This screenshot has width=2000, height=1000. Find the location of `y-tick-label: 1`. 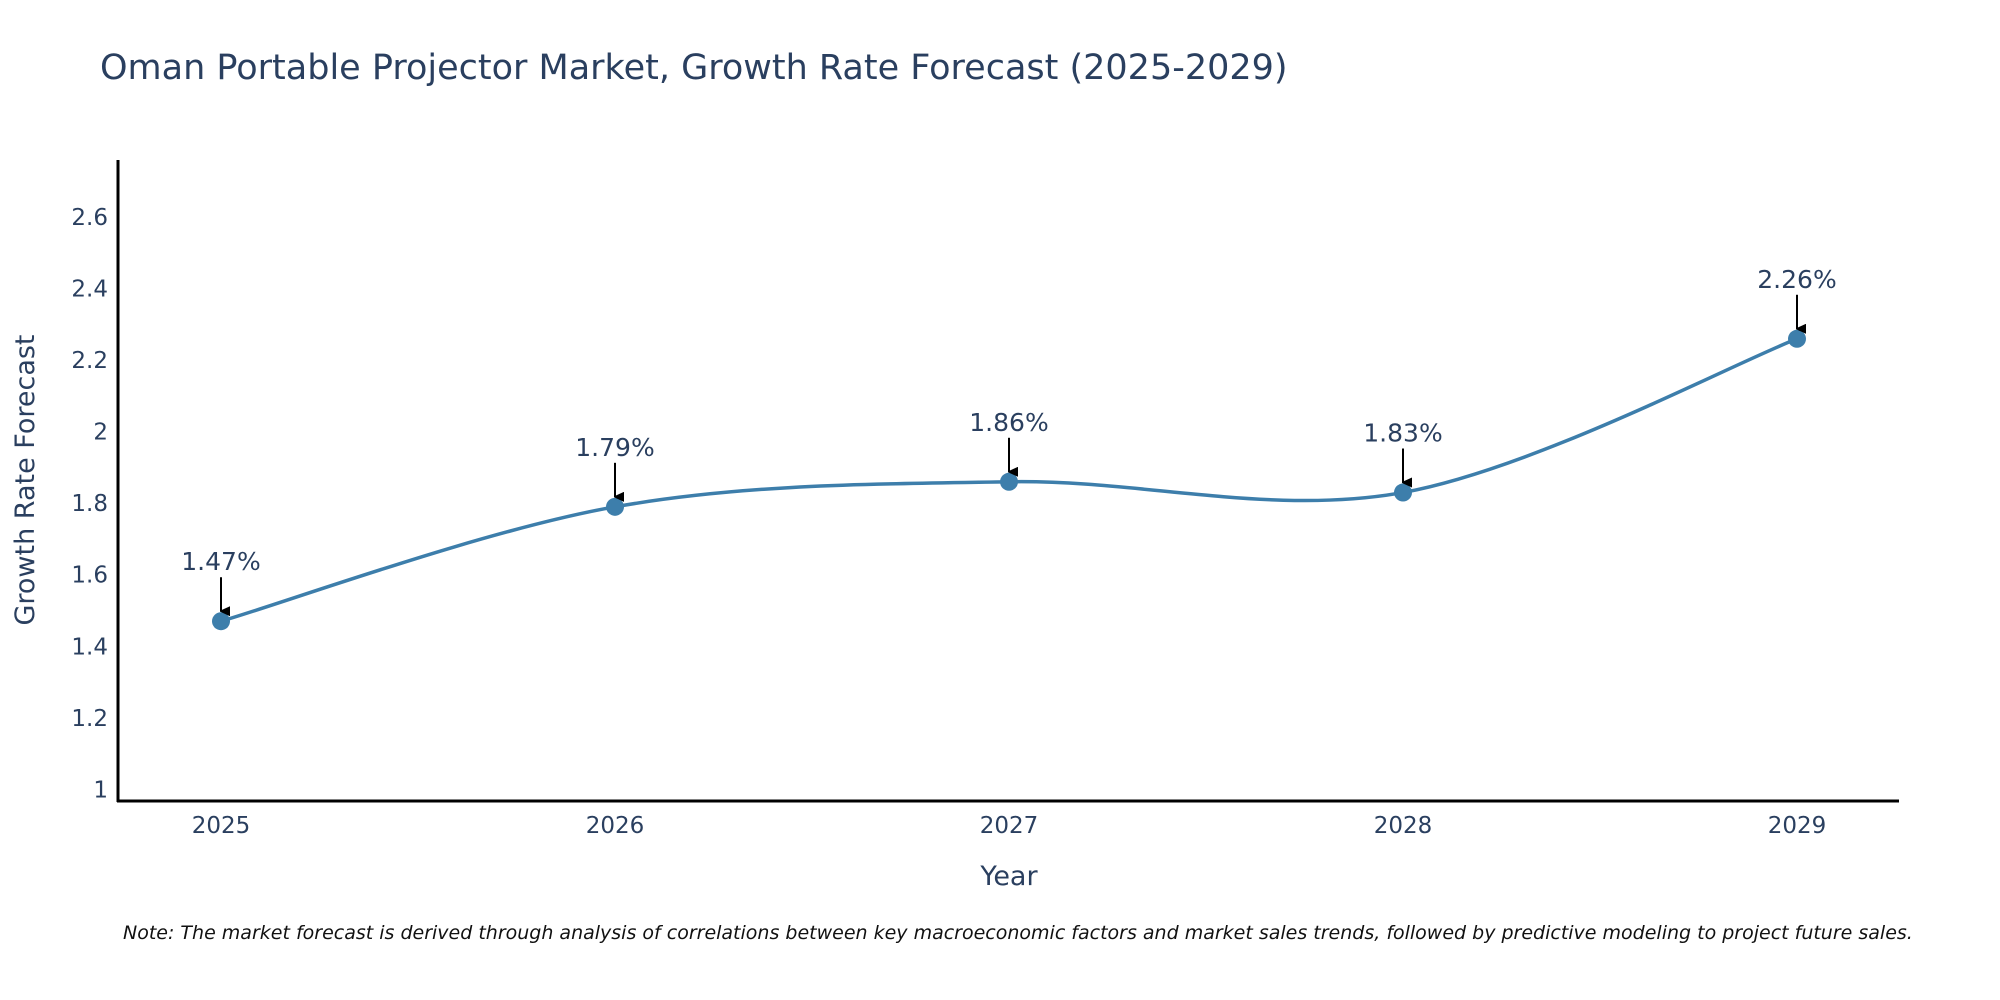

y-tick-label: 1 is located at coordinates (100, 790).